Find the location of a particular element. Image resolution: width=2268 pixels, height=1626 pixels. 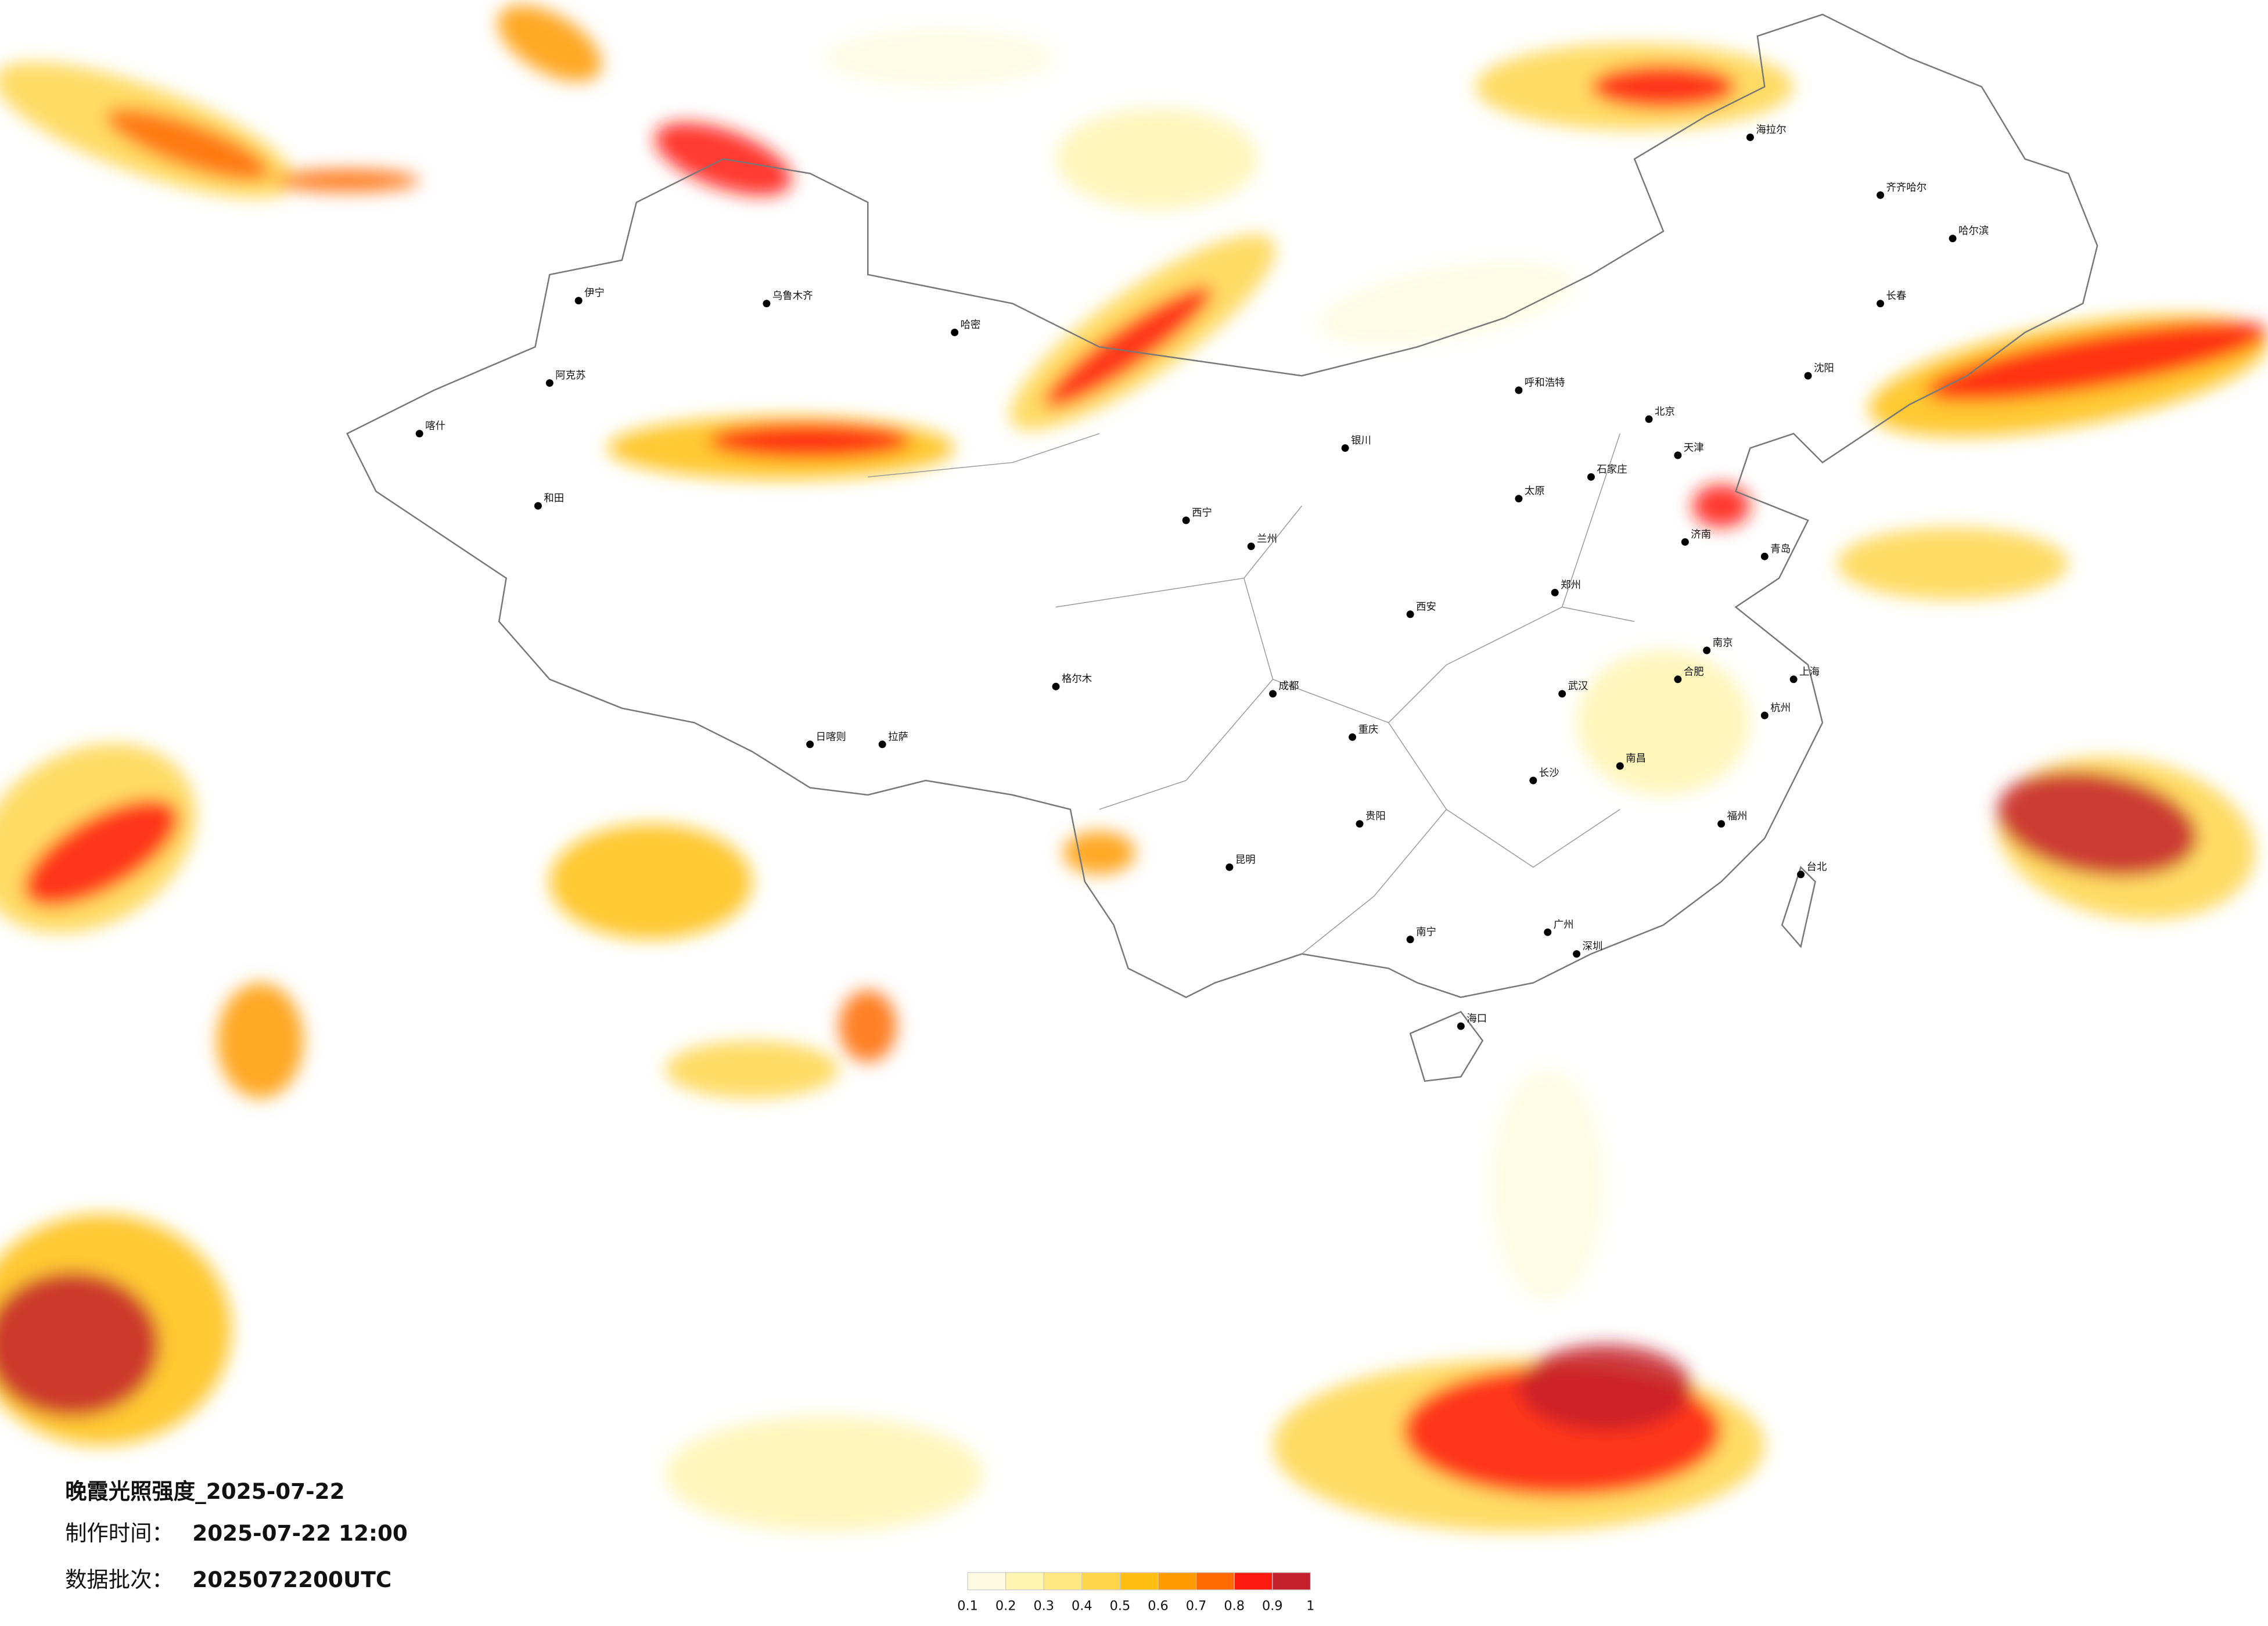

city-label: 贵阳 is located at coordinates (1375, 817).